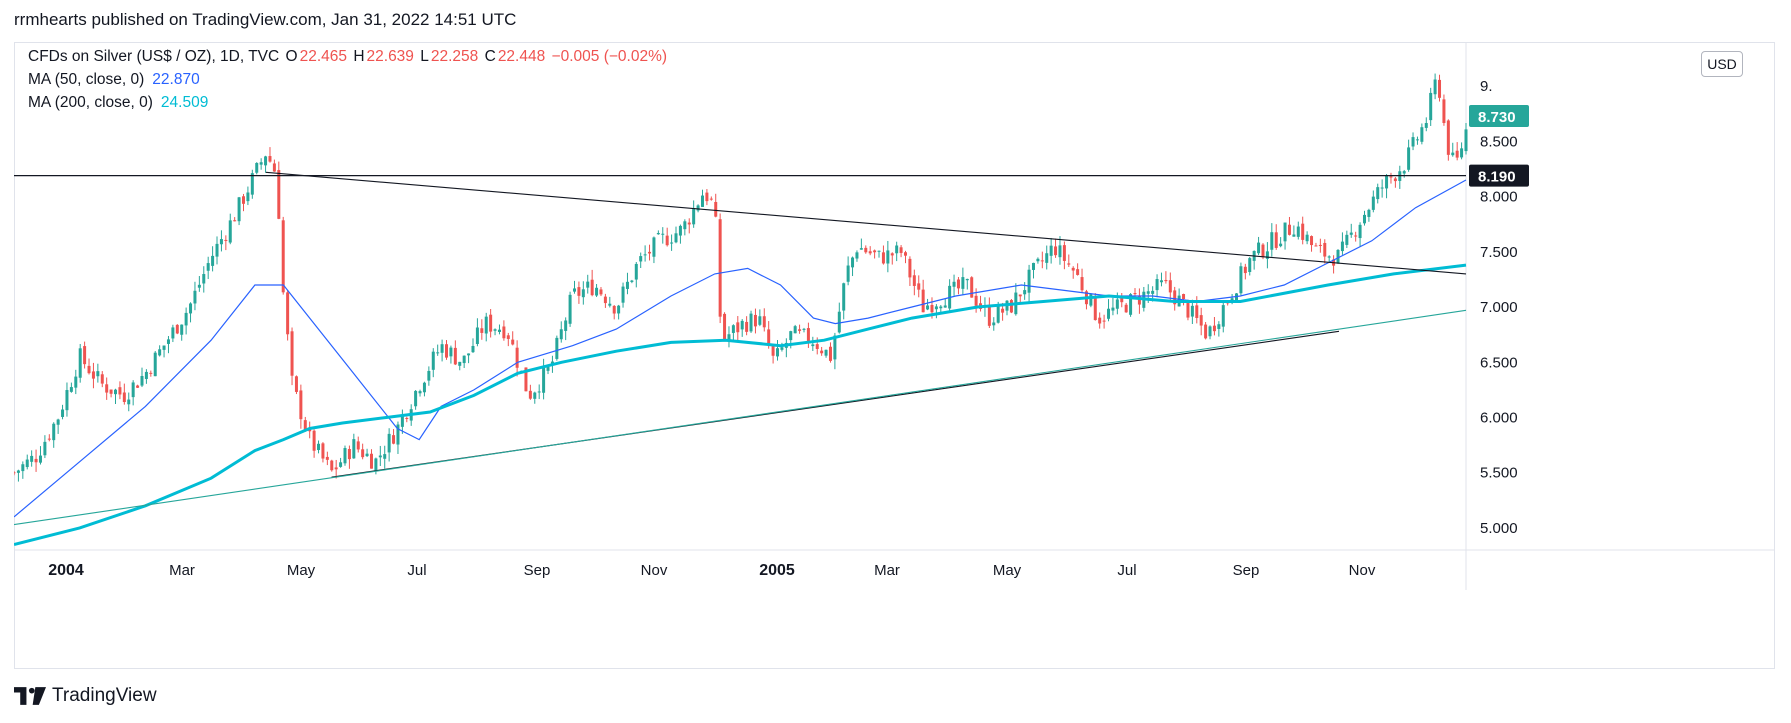 Image resolution: width=1791 pixels, height=723 pixels. I want to click on price-badge-label-1: 8.730, so click(1497, 117).